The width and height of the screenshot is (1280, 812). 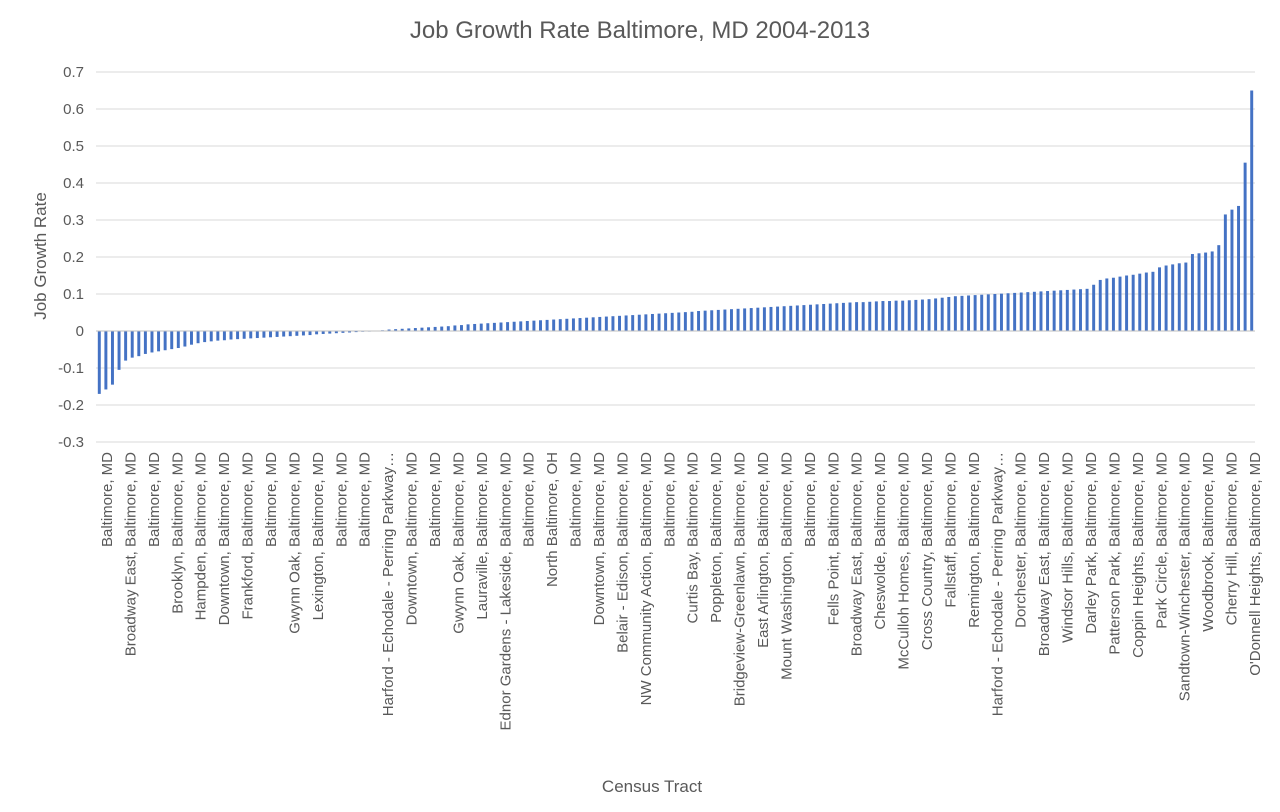 What do you see at coordinates (974, 540) in the screenshot?
I see `x-tick-label: Remington, Baltimore, MD` at bounding box center [974, 540].